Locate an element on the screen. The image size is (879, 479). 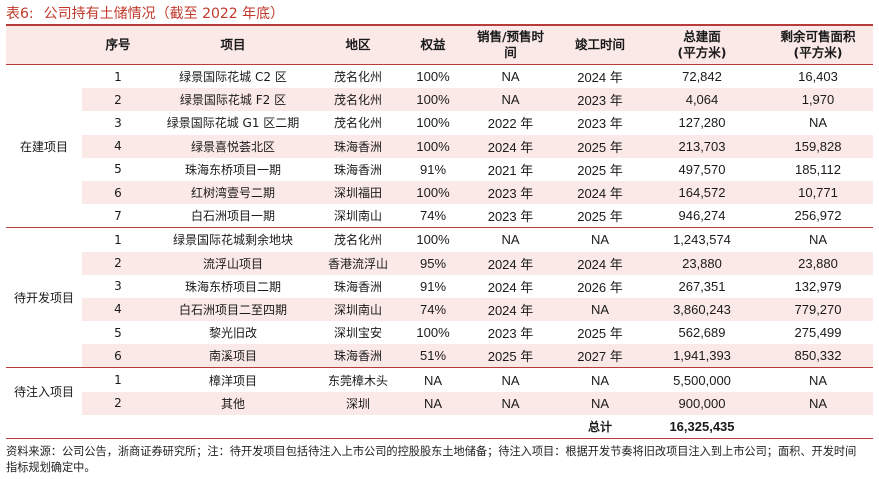
top-rule is located at coordinates (439, 25).